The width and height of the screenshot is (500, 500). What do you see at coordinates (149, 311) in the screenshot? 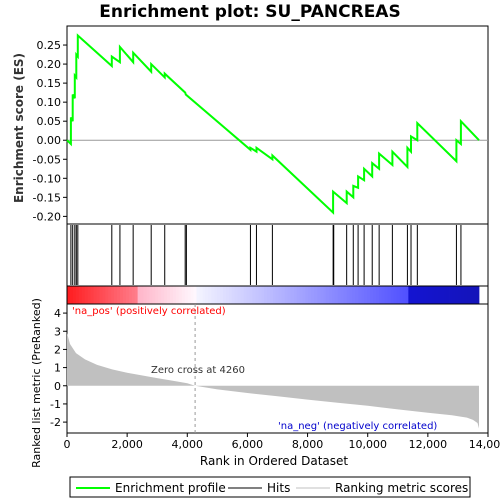
I see `positive-correlation-label: 'na_pos' (positively correlated)` at bounding box center [149, 311].